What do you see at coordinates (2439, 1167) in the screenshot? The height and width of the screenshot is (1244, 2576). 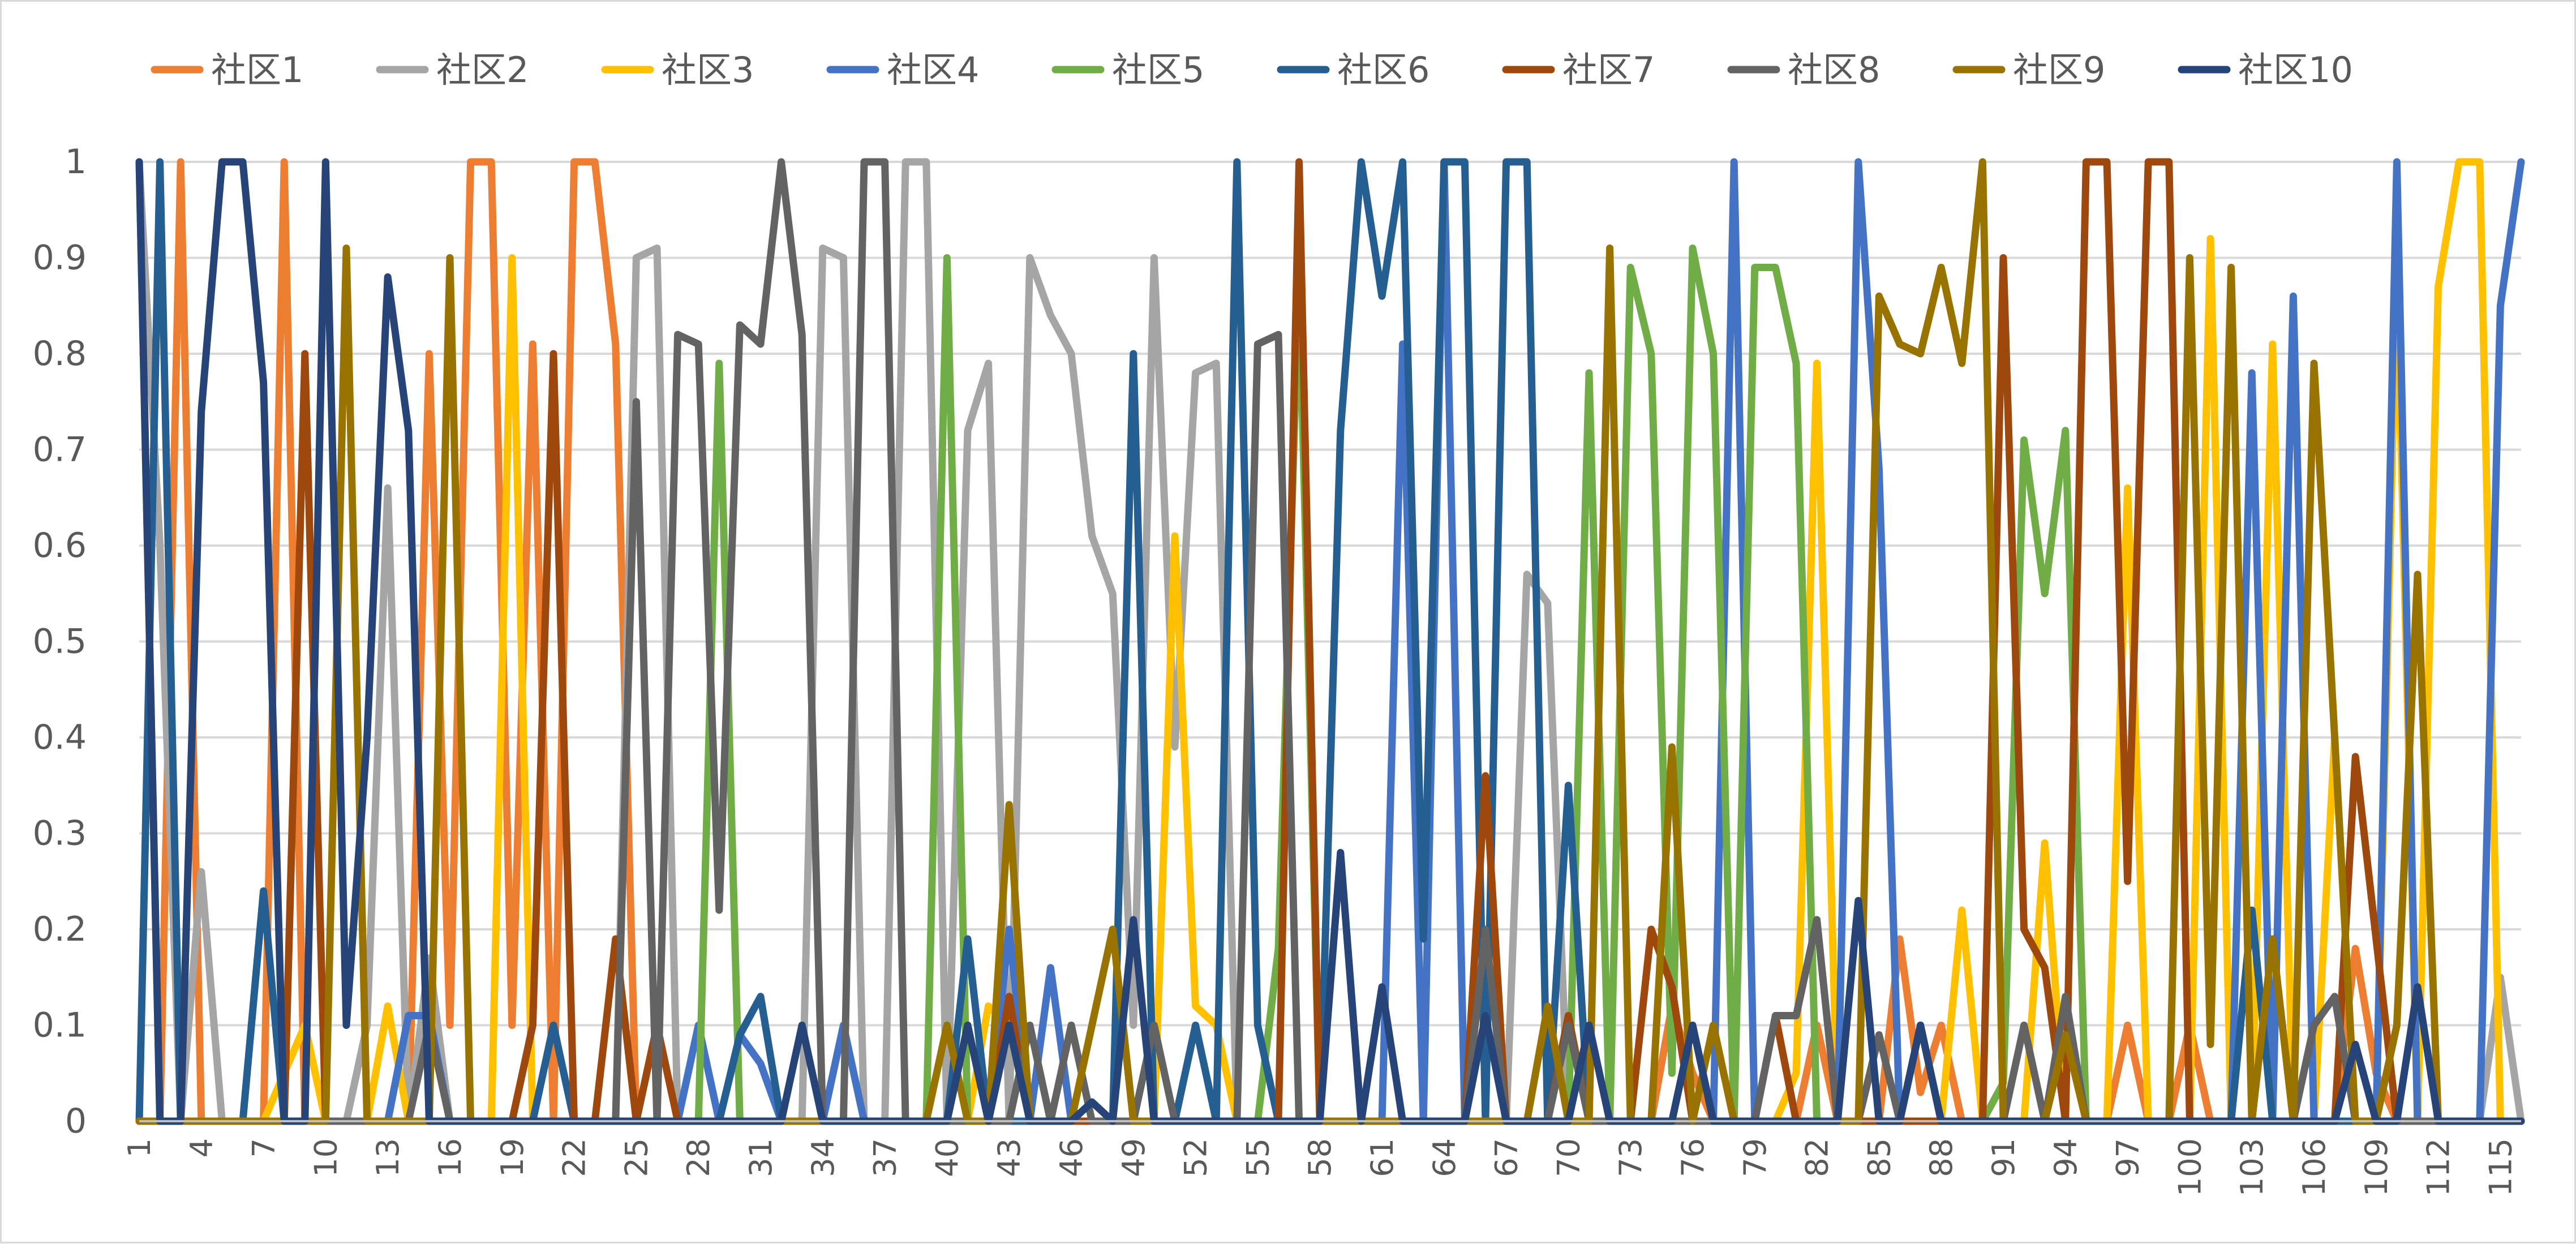 I see `x-tick-label: 112` at bounding box center [2439, 1167].